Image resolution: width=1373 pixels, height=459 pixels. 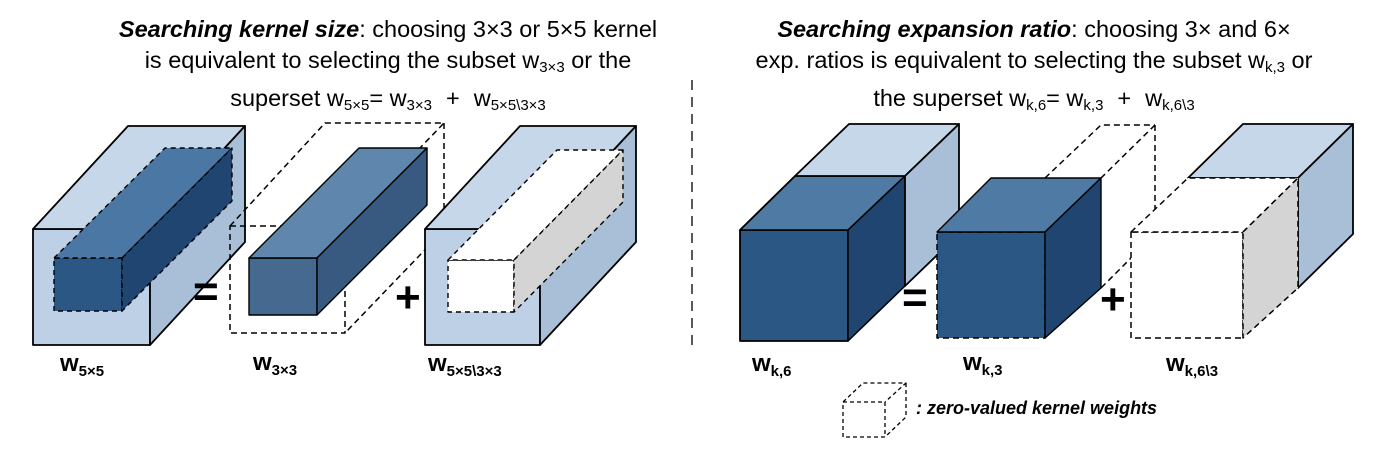 What do you see at coordinates (1124, 98) in the screenshot?
I see `right-title-plus: +` at bounding box center [1124, 98].